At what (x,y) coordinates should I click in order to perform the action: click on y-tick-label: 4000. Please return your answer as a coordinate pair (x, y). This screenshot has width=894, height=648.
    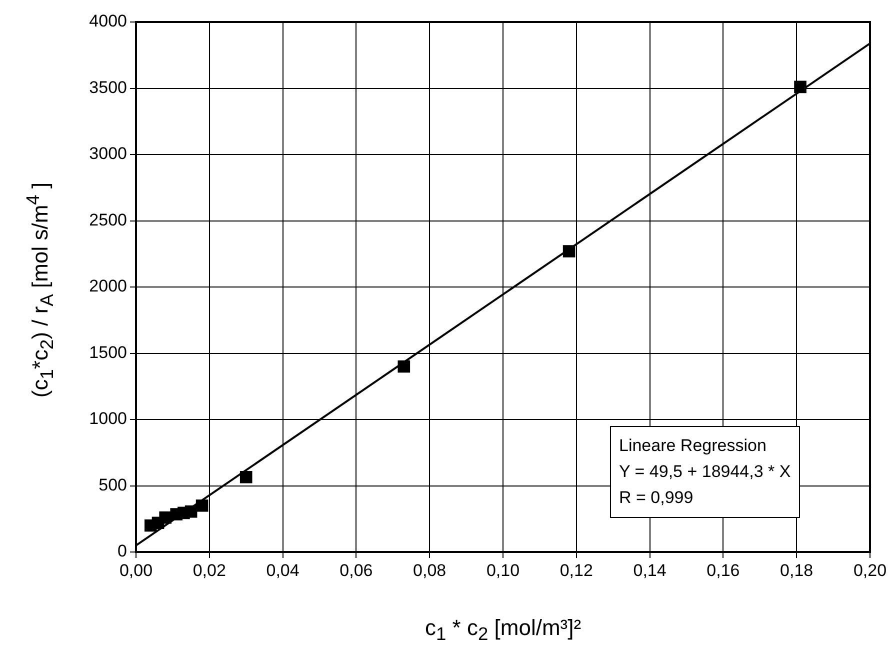
    Looking at the image, I should click on (108, 21).